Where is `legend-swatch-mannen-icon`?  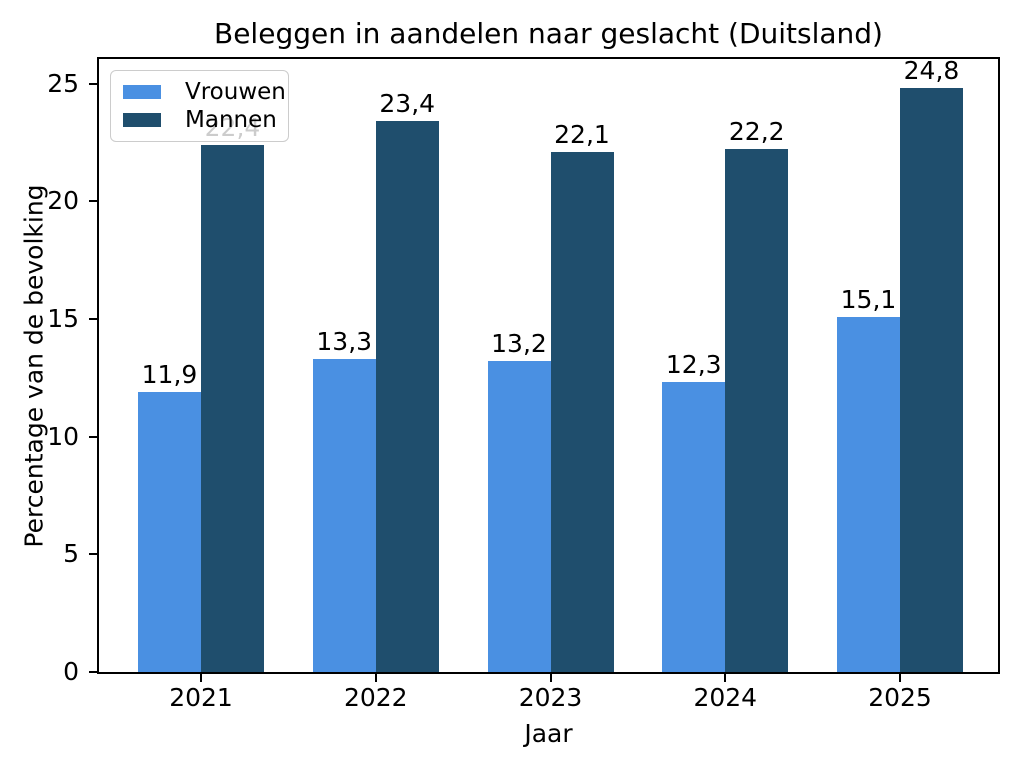
legend-swatch-mannen-icon is located at coordinates (142, 120).